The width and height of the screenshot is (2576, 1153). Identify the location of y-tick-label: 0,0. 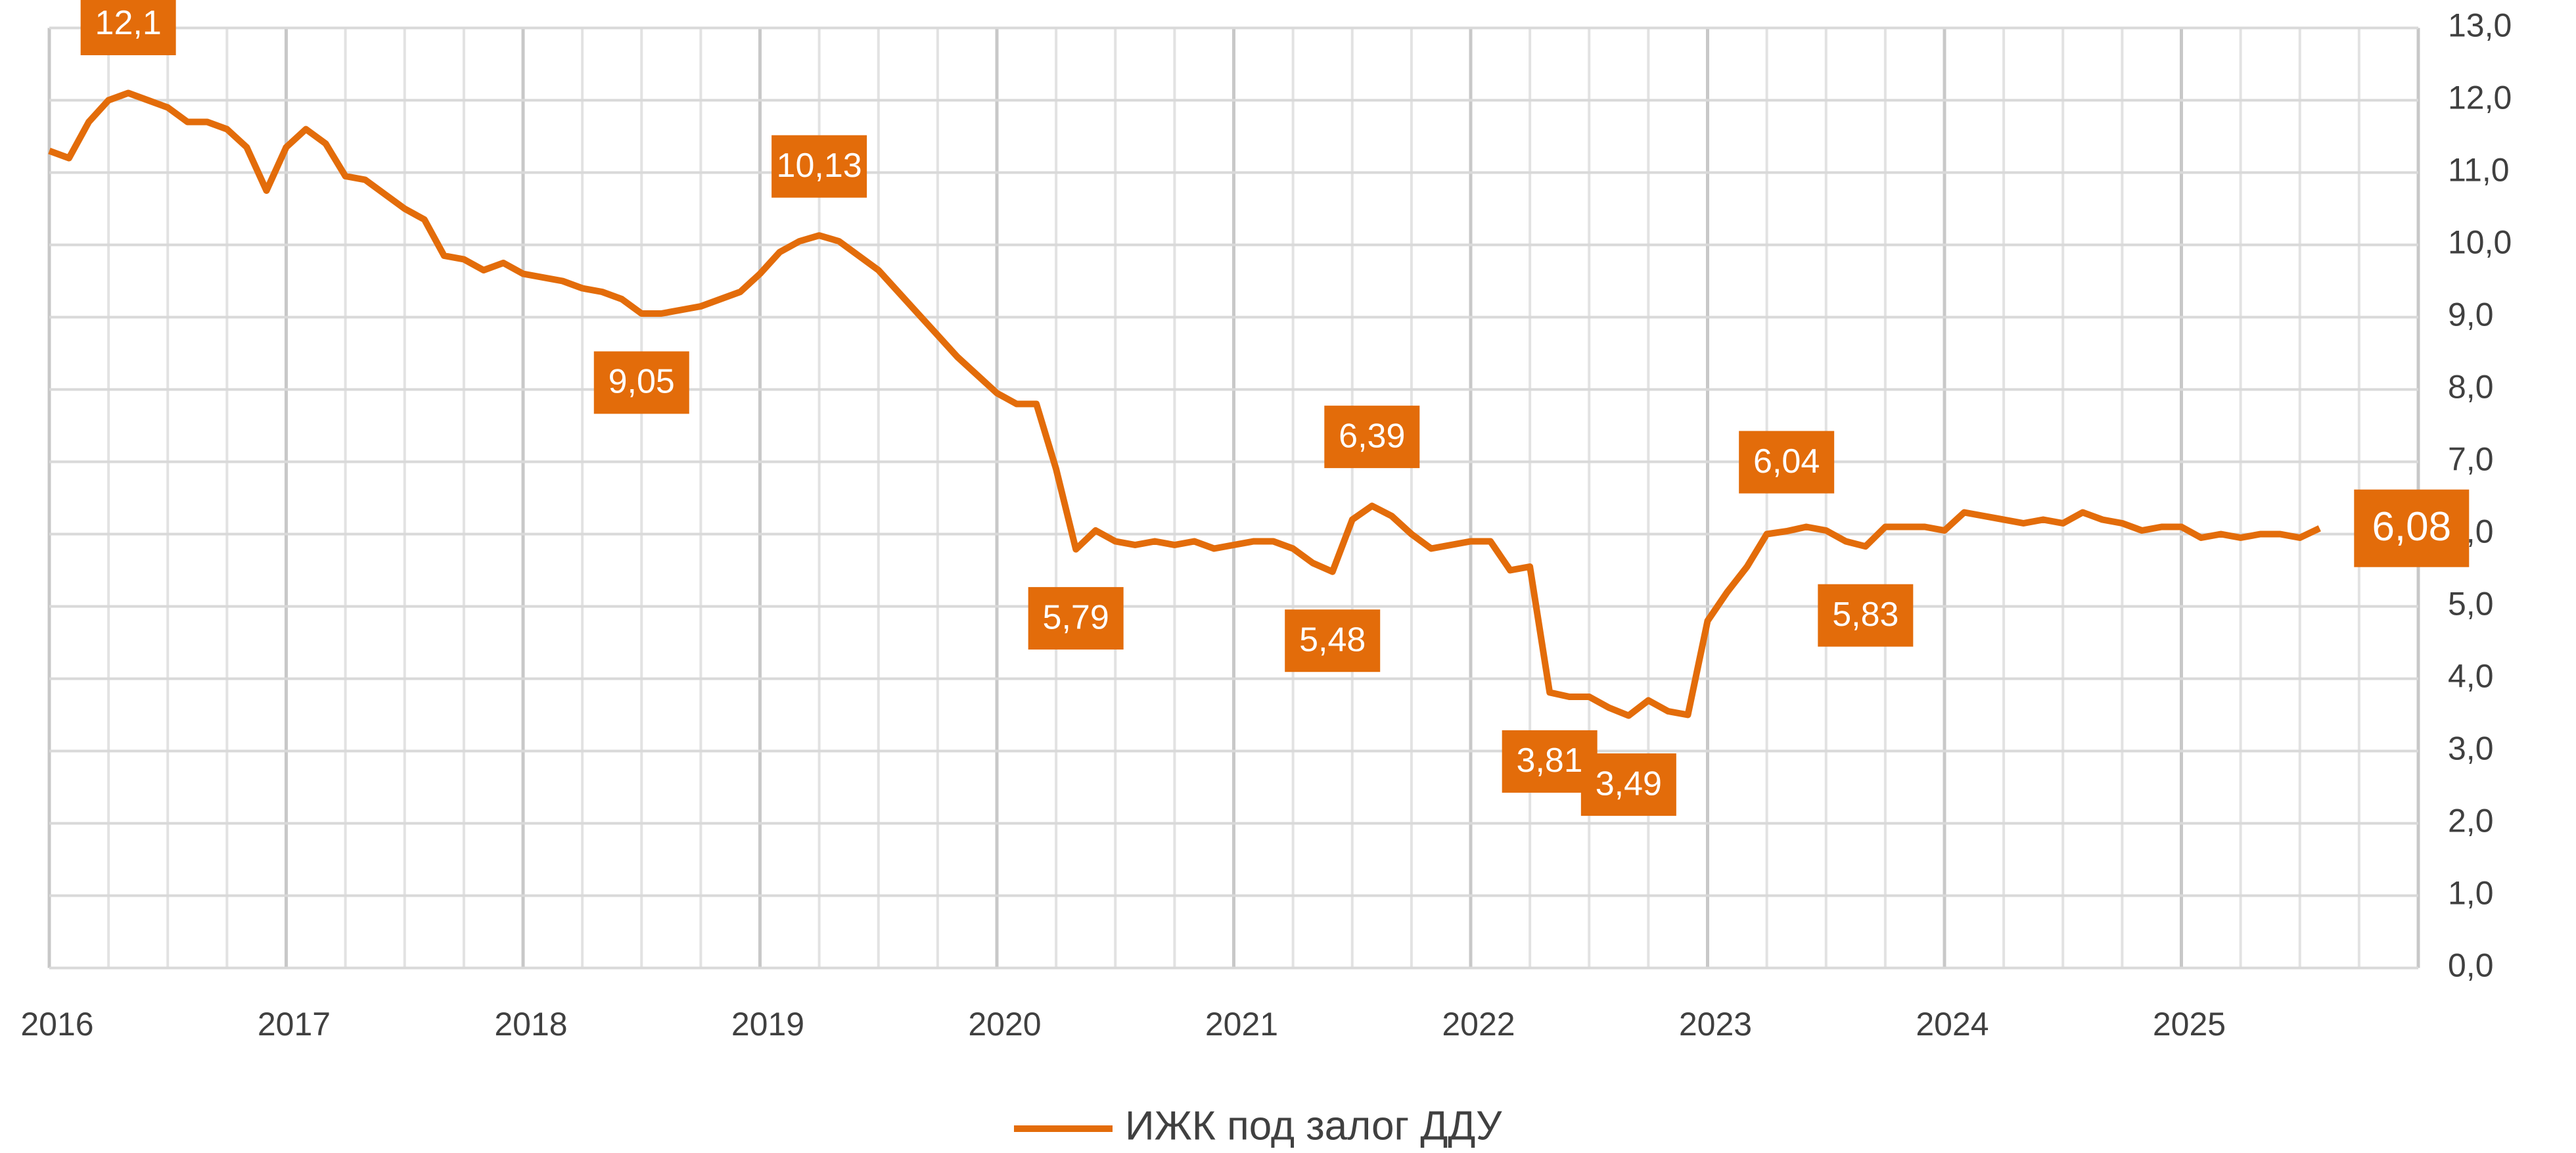
(2471, 965).